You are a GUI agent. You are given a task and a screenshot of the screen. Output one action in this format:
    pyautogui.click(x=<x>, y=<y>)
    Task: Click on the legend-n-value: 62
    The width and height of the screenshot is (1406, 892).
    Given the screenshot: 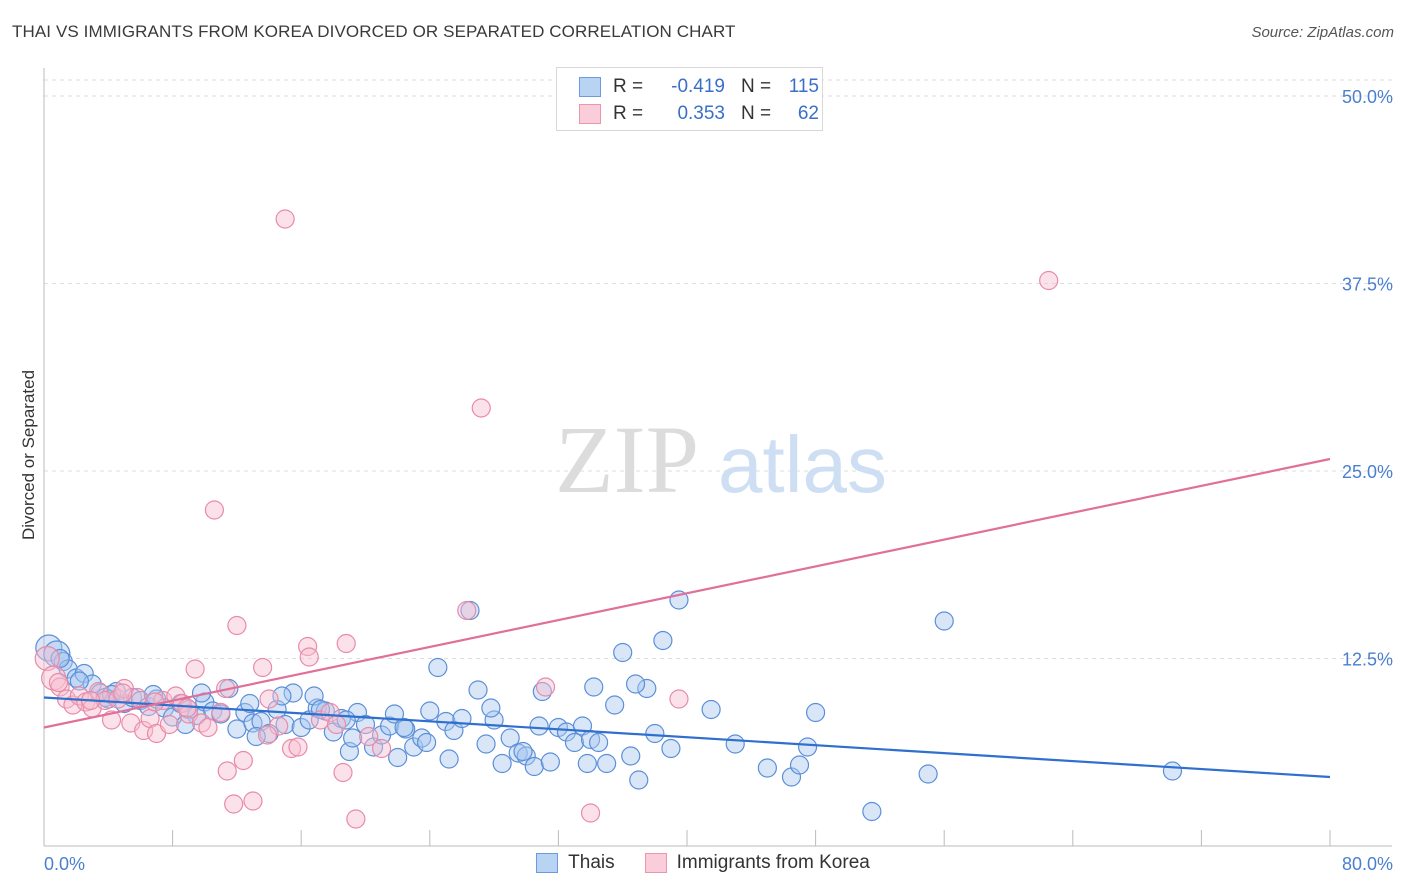 What is the action you would take?
    pyautogui.click(x=808, y=113)
    